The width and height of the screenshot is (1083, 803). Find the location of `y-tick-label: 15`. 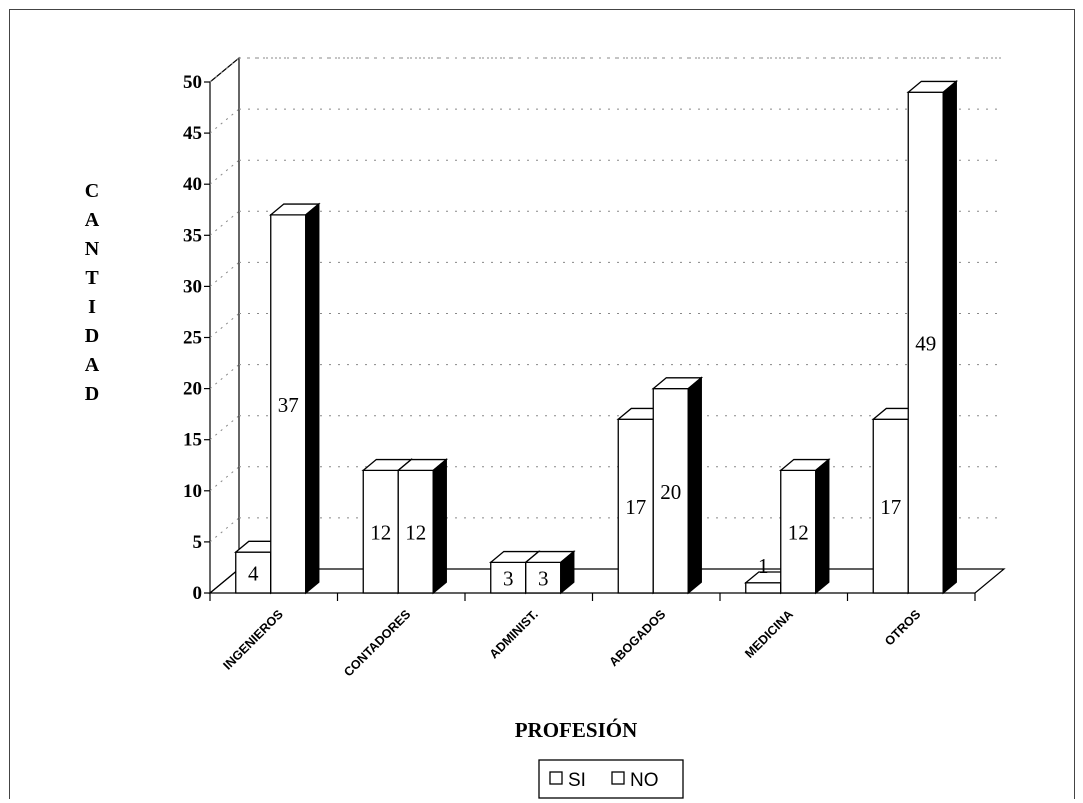

y-tick-label: 15 is located at coordinates (192, 440).